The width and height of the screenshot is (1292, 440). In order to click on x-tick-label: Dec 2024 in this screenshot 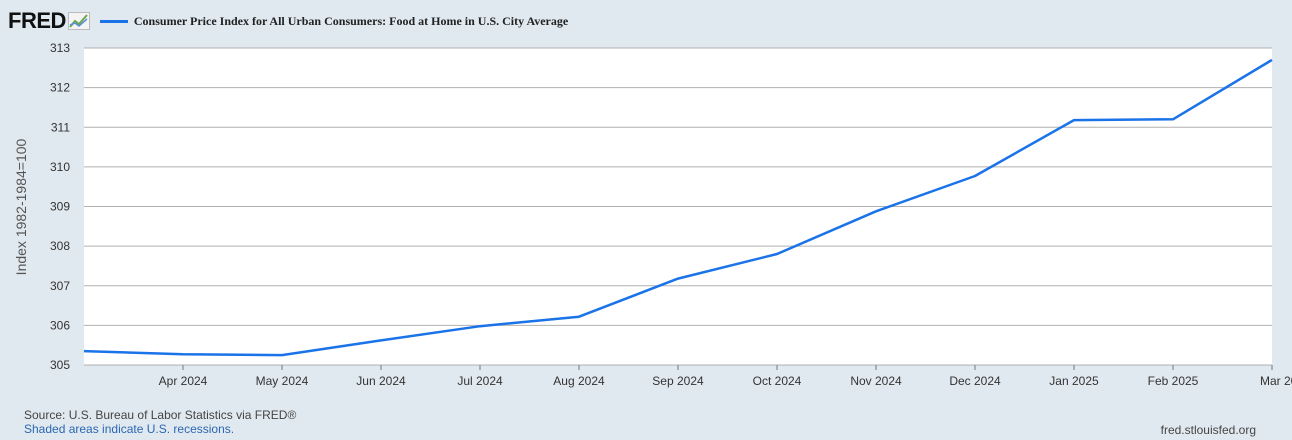, I will do `click(975, 381)`.